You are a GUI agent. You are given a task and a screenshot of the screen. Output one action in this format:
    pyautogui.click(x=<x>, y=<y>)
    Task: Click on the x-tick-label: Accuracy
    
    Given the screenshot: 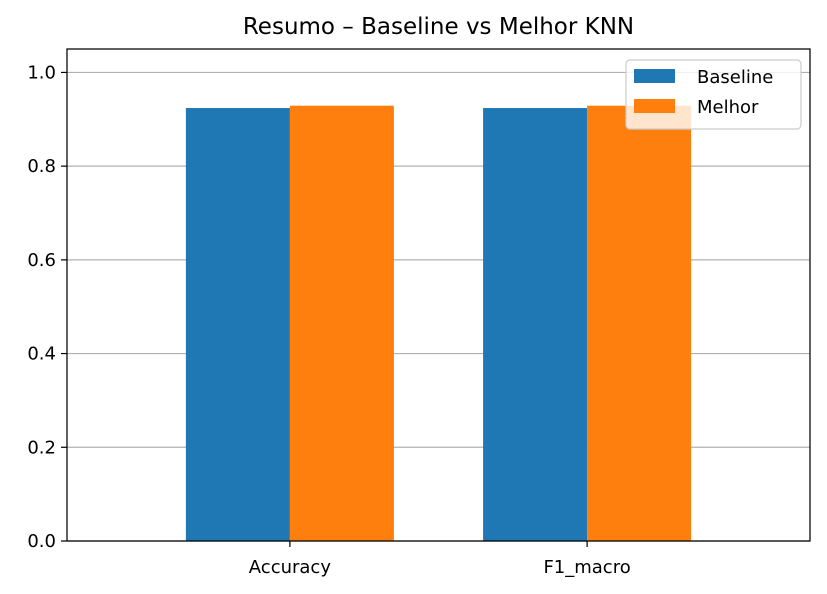 What is the action you would take?
    pyautogui.click(x=290, y=567)
    